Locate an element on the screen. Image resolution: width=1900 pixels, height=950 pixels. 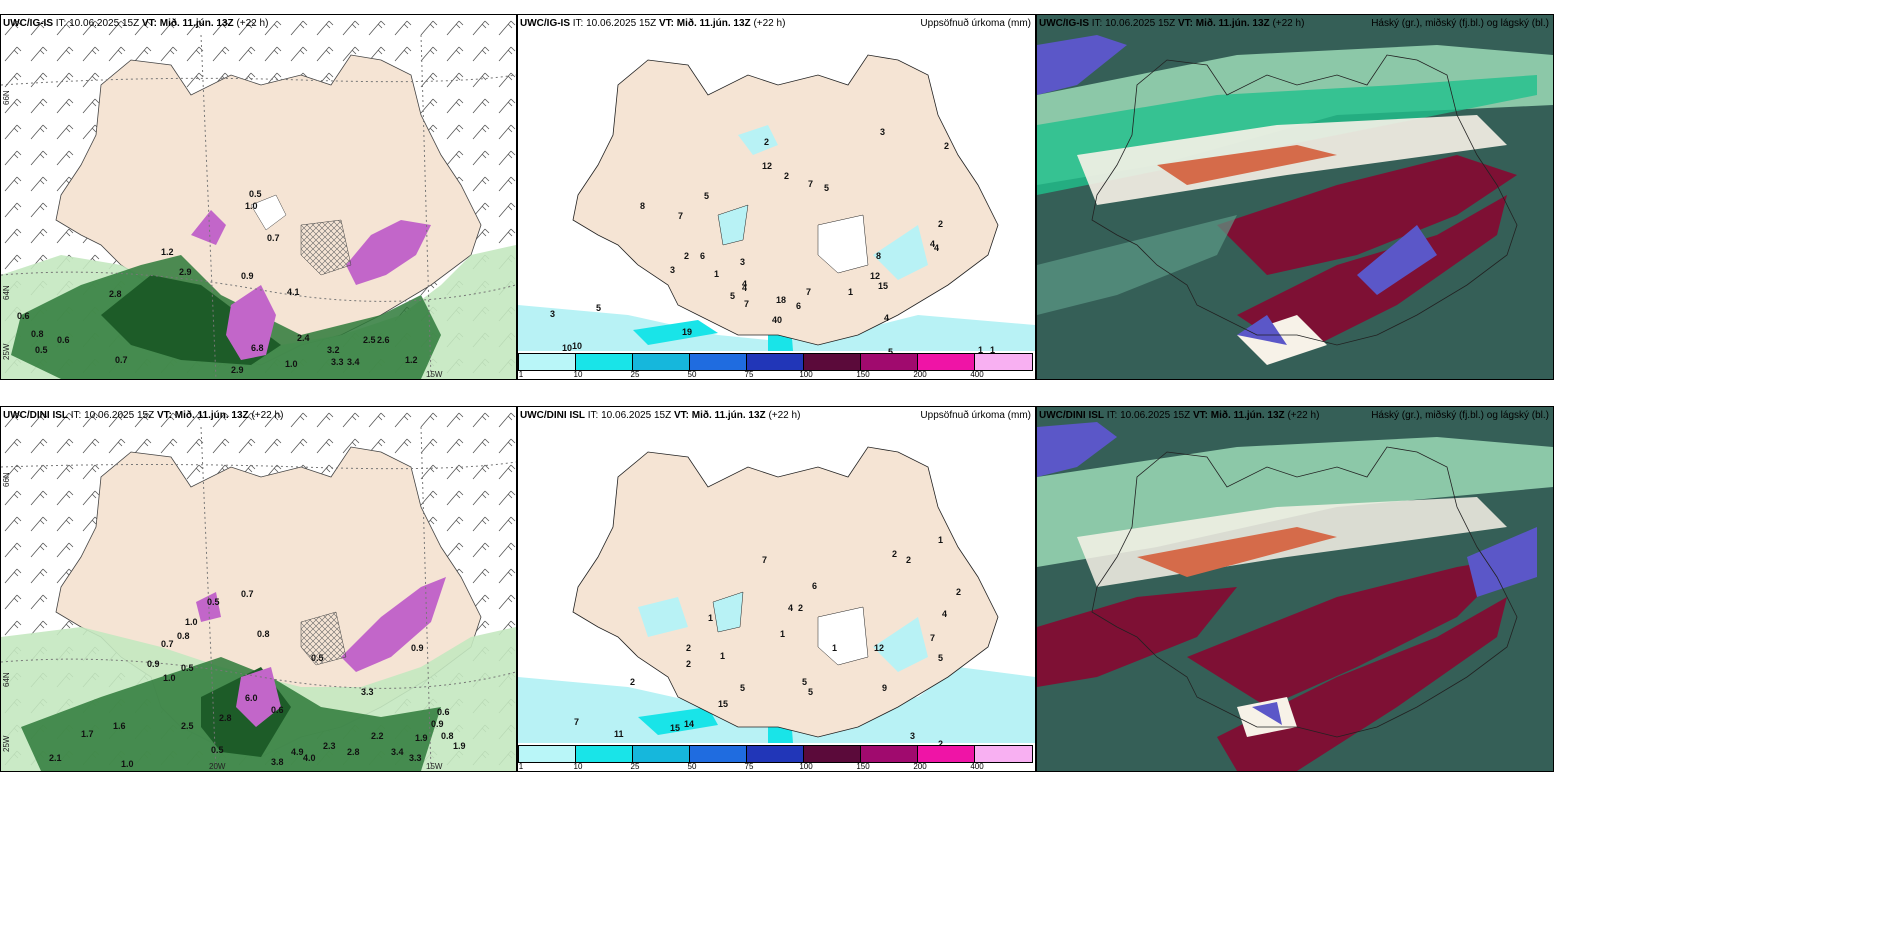
cloud-map is located at coordinates (1295, 197).